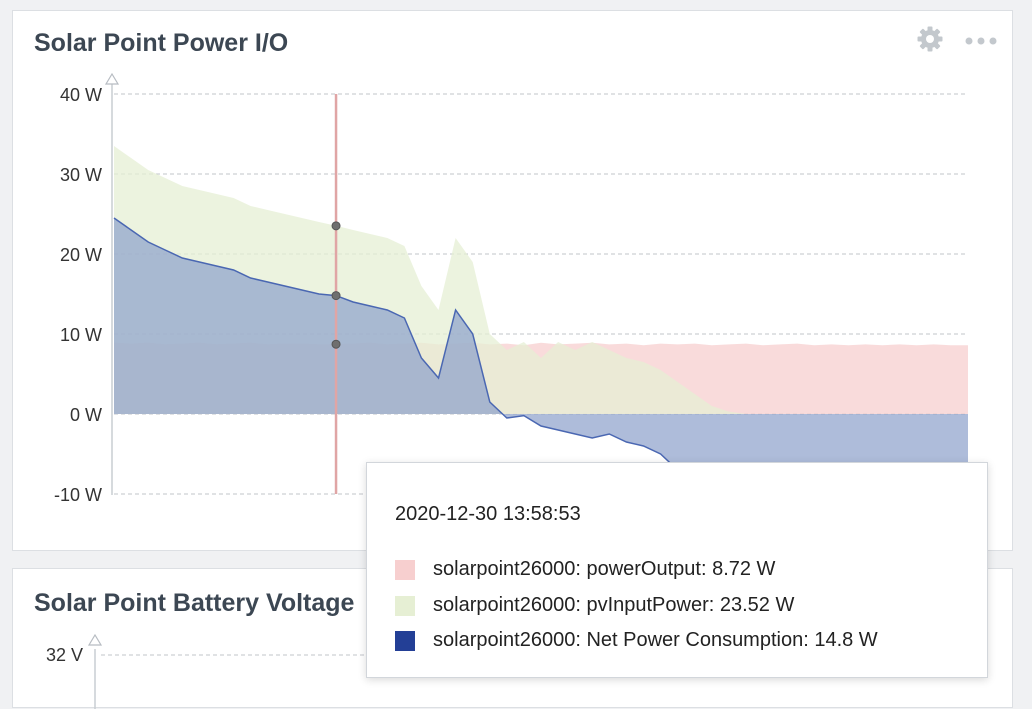 The height and width of the screenshot is (709, 1032). I want to click on panel-title: Solar Point Power I/O, so click(161, 43).